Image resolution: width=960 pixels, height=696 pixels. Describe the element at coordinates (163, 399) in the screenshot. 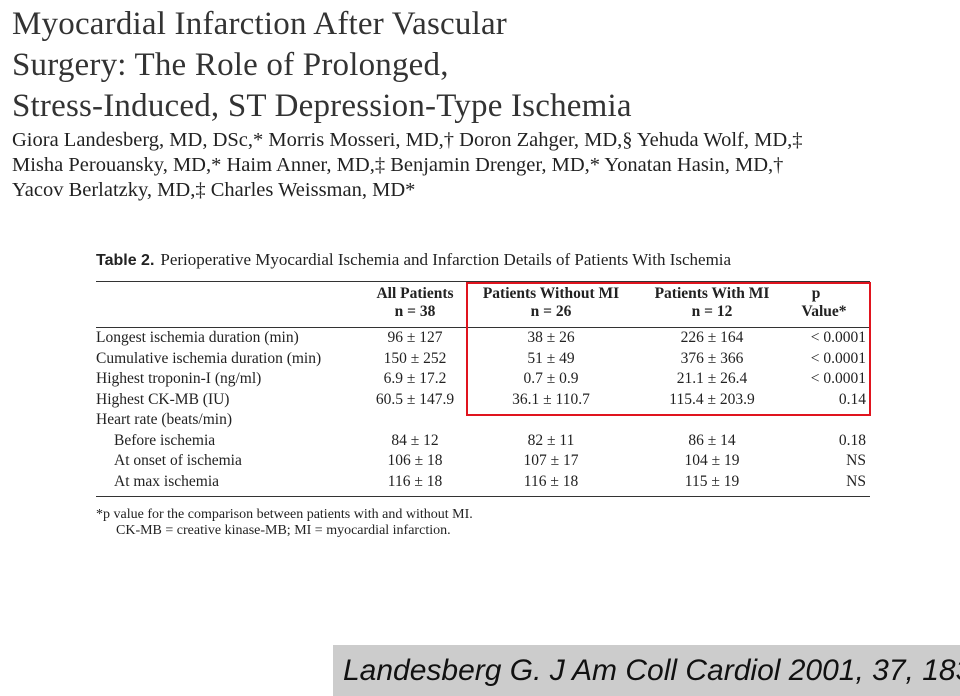

I see `row-label: Highest CK-MB (IU)` at that location.